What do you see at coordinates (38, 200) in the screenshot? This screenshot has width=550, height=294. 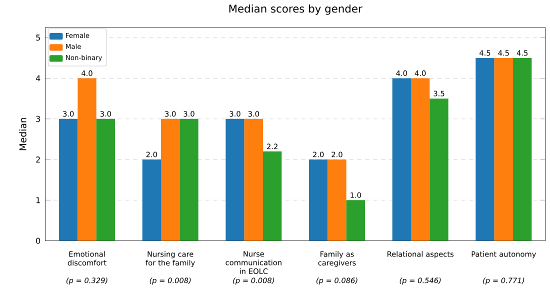 I see `y-tick-label: 1` at bounding box center [38, 200].